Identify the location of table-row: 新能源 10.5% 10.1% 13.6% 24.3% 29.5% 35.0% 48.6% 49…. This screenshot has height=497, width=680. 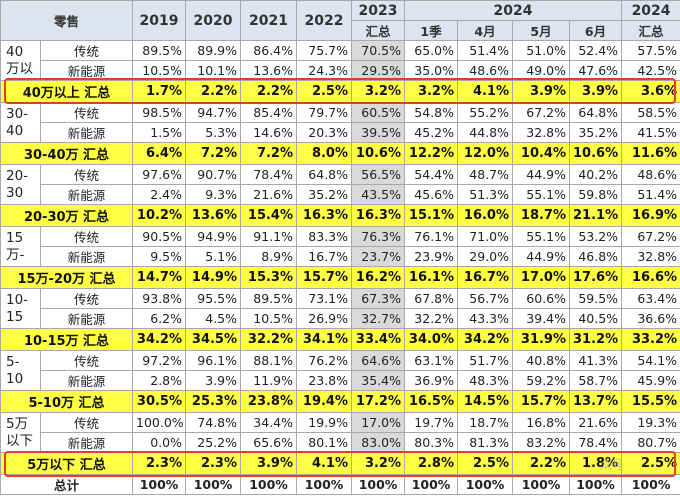
(340, 70).